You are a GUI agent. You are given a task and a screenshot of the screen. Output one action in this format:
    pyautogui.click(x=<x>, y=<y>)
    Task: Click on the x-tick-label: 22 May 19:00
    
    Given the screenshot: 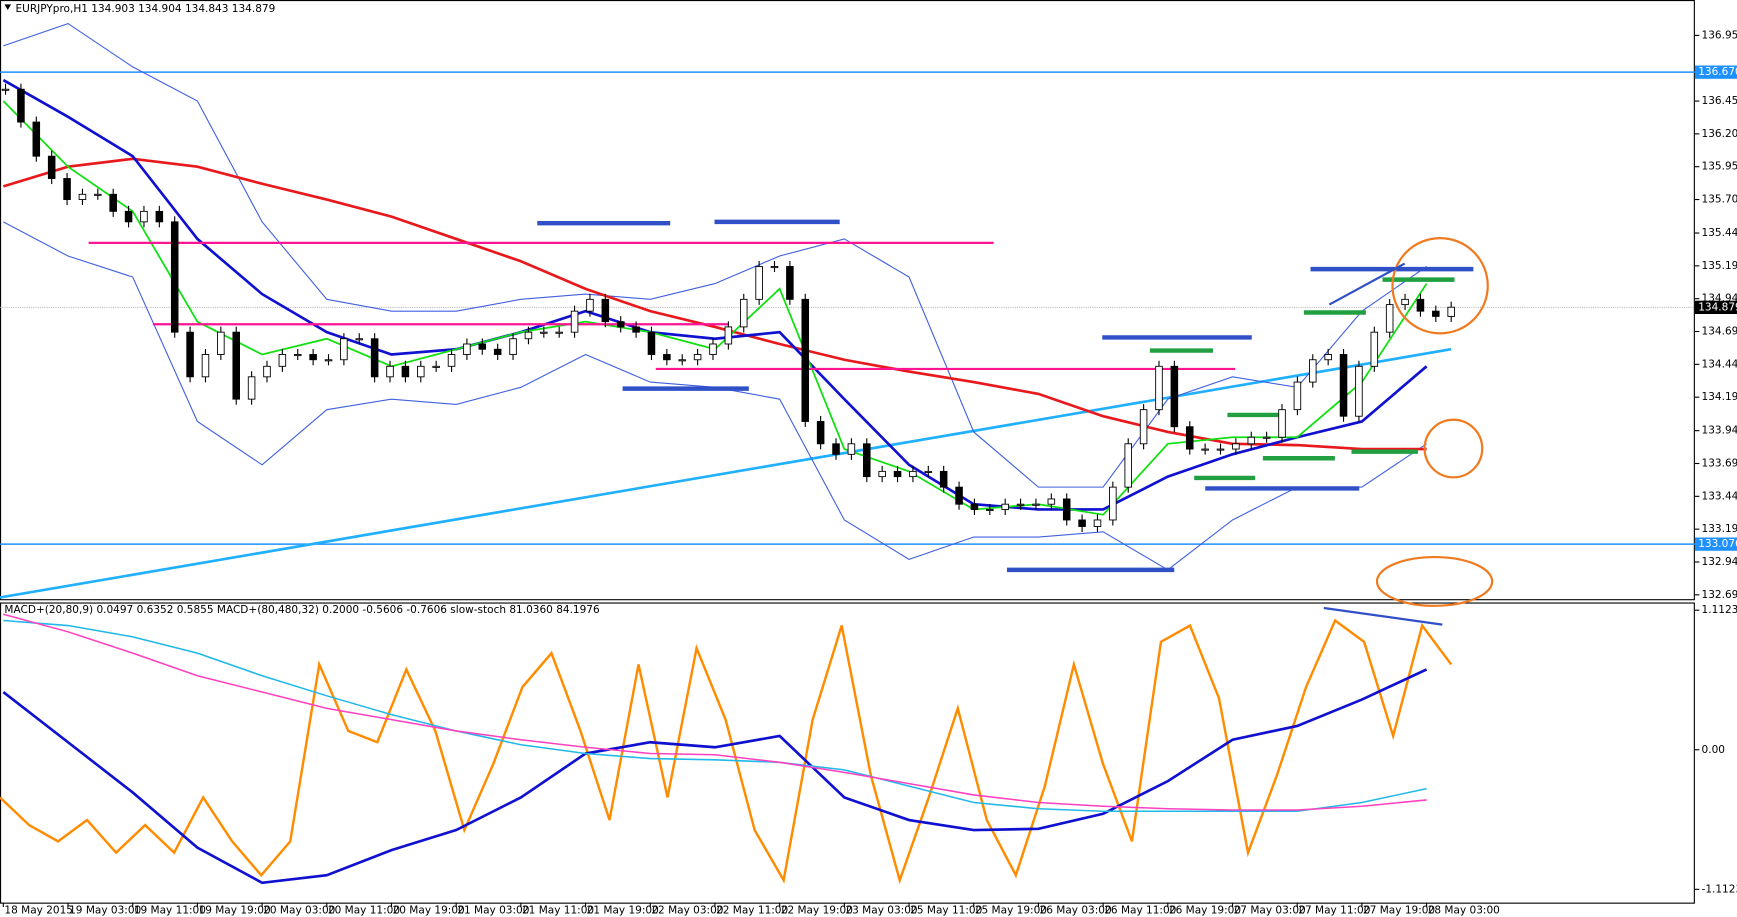 What is the action you would take?
    pyautogui.click(x=817, y=910)
    